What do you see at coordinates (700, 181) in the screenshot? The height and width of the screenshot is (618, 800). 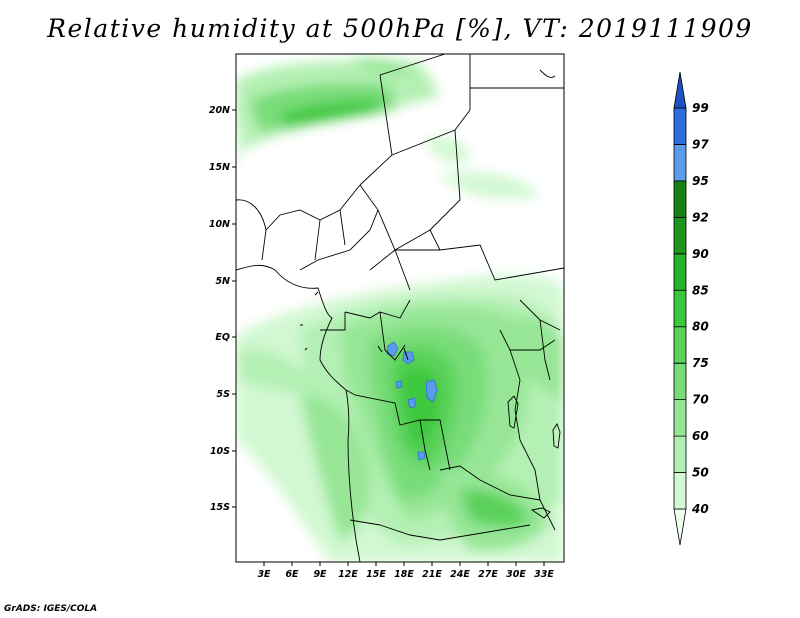 I see `colorbar-label: 95` at bounding box center [700, 181].